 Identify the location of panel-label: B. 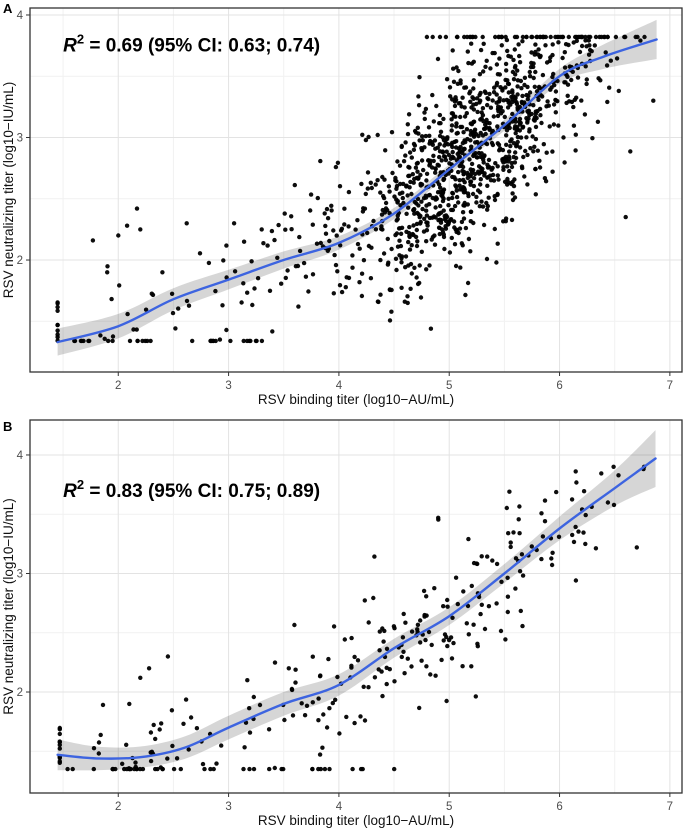
(7, 426).